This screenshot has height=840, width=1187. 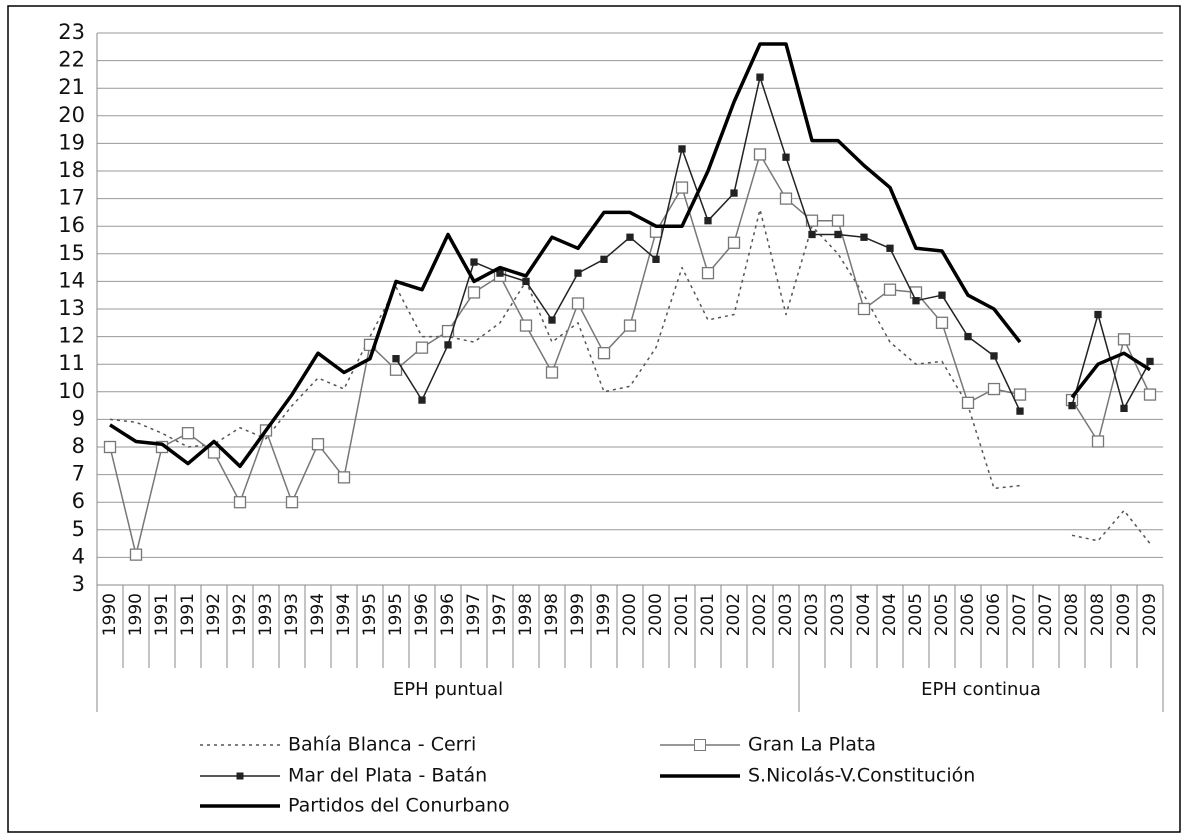 What do you see at coordinates (370, 614) in the screenshot?
I see `x-tick-label: 1995` at bounding box center [370, 614].